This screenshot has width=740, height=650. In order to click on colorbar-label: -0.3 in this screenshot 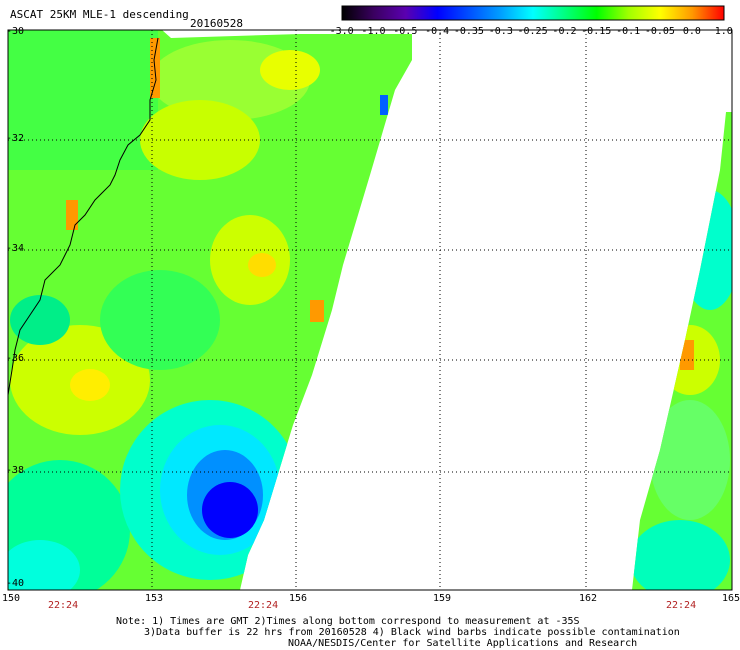, I will do `click(500, 31)`.